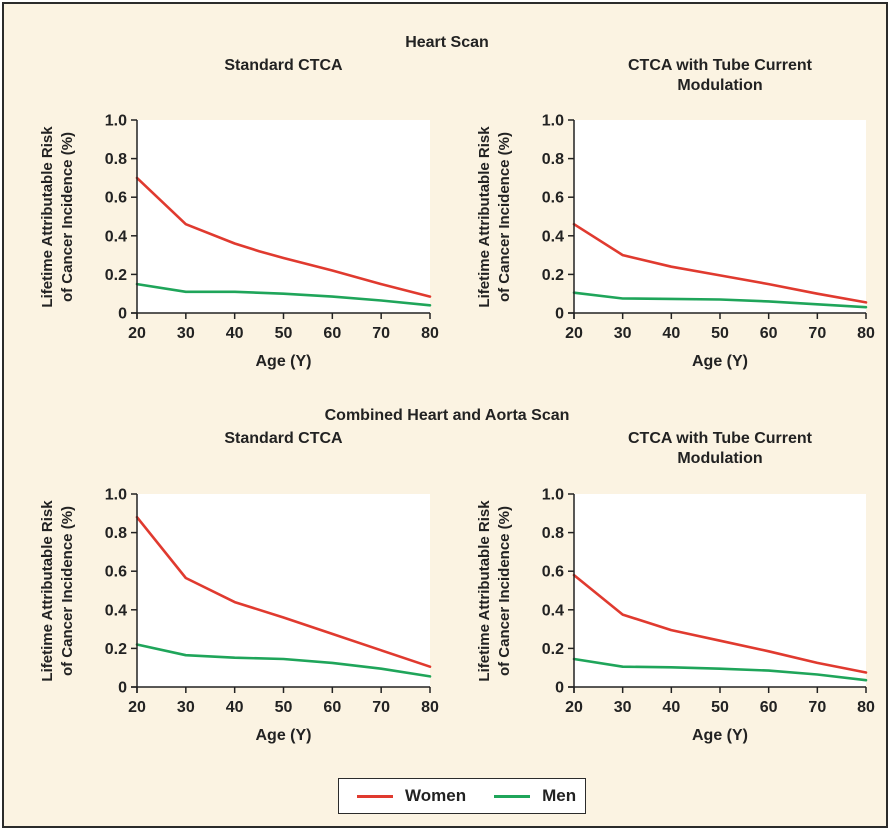 Image resolution: width=893 pixels, height=834 pixels. I want to click on legend-label-men: Men, so click(559, 795).